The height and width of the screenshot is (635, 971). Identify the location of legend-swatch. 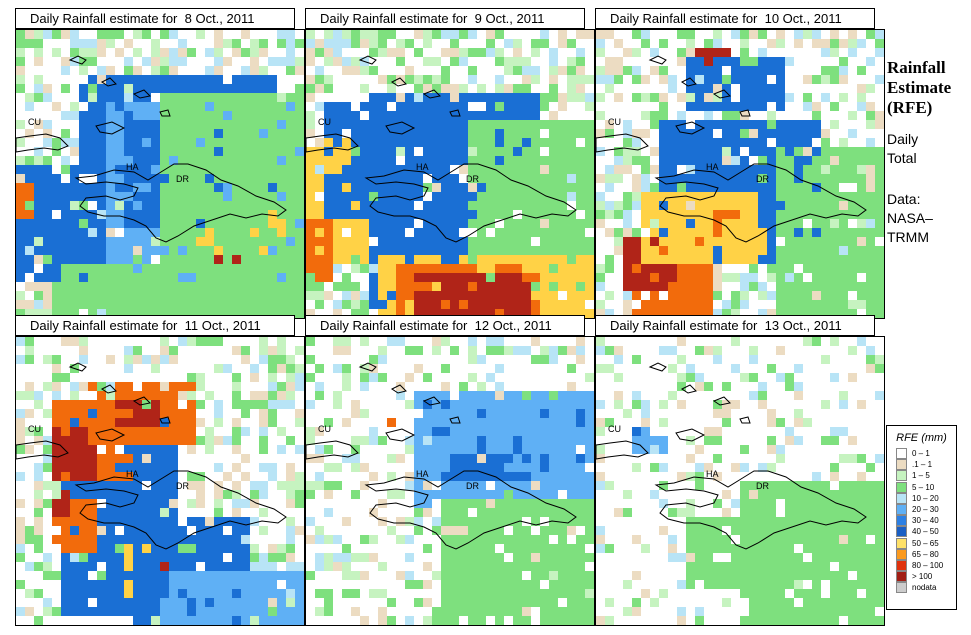
(901, 476).